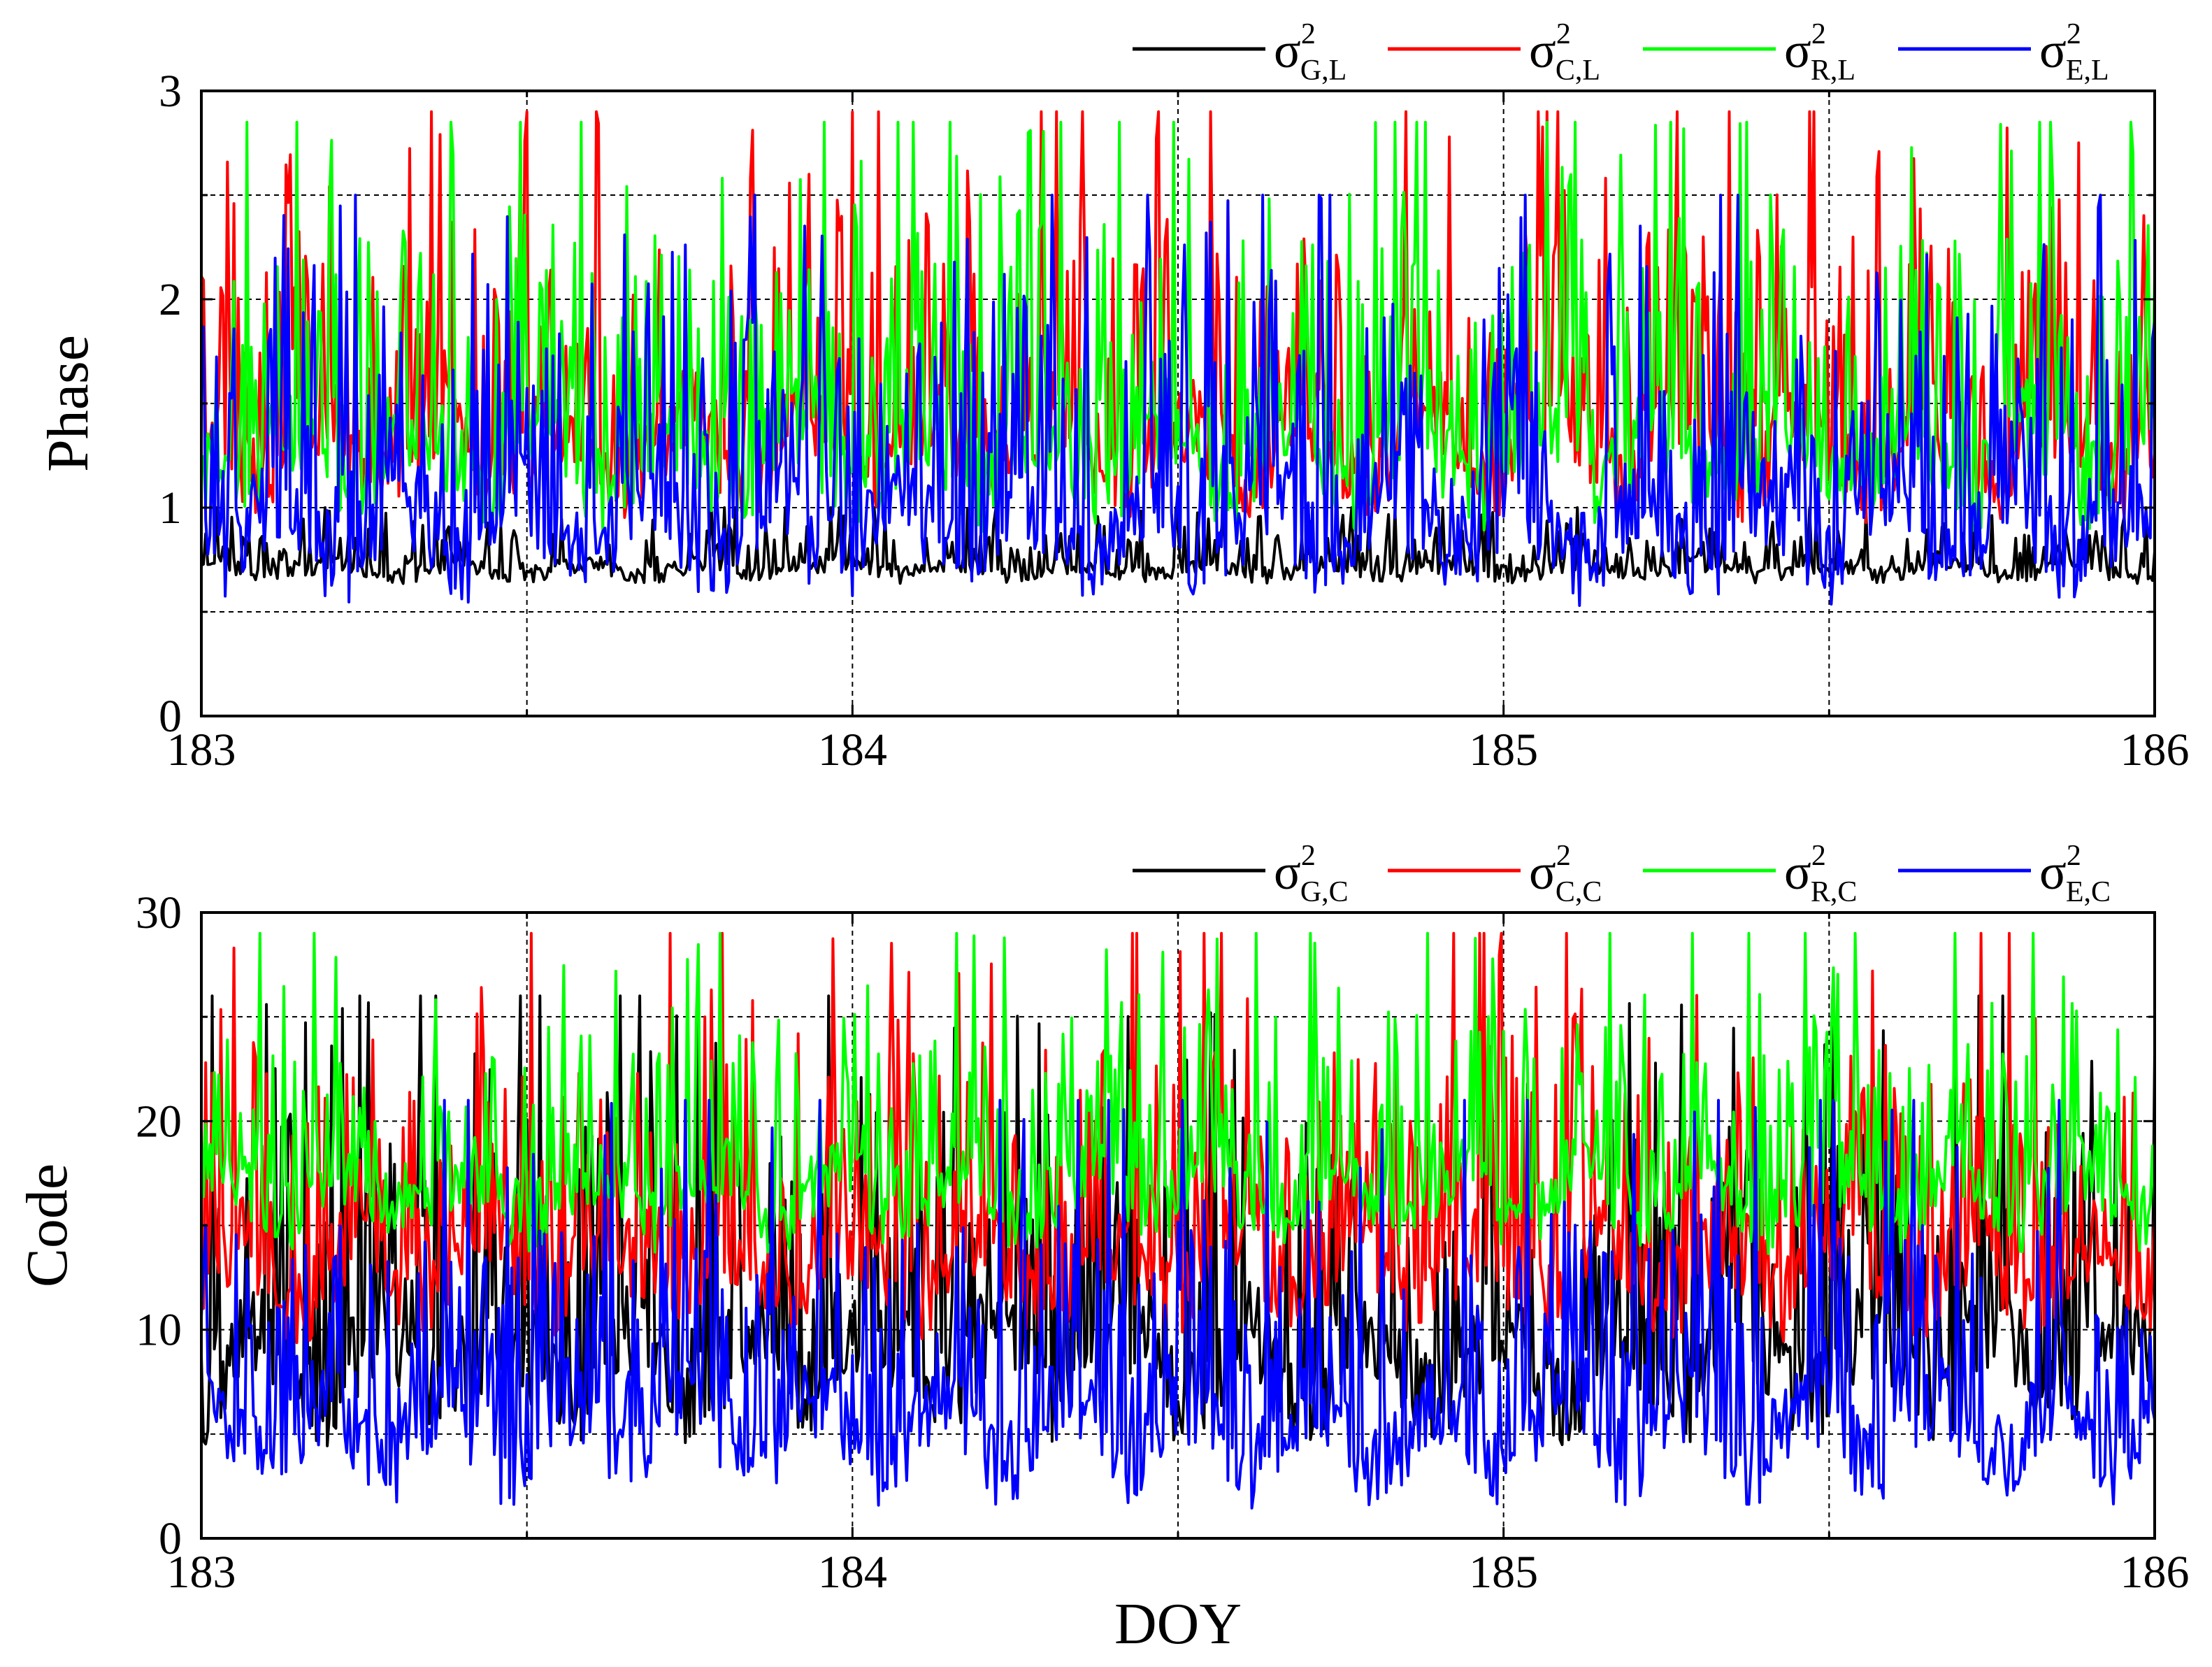 This screenshot has width=2212, height=1667. What do you see at coordinates (1504, 749) in the screenshot?
I see `phase-x-tick-label: 185` at bounding box center [1504, 749].